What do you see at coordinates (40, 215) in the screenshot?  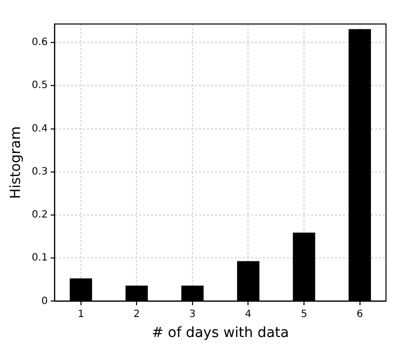 I see `y-tick-label: 0.2` at bounding box center [40, 215].